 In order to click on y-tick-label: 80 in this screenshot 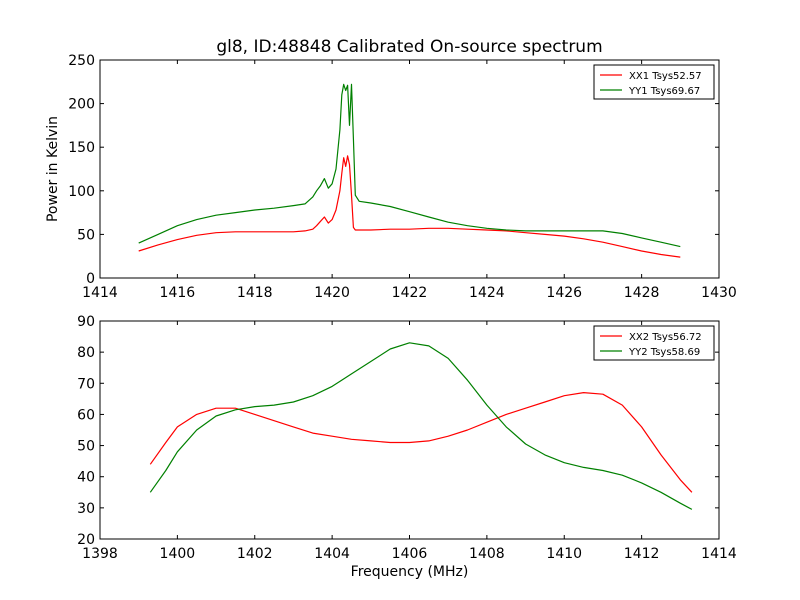, I will do `click(86, 353)`.